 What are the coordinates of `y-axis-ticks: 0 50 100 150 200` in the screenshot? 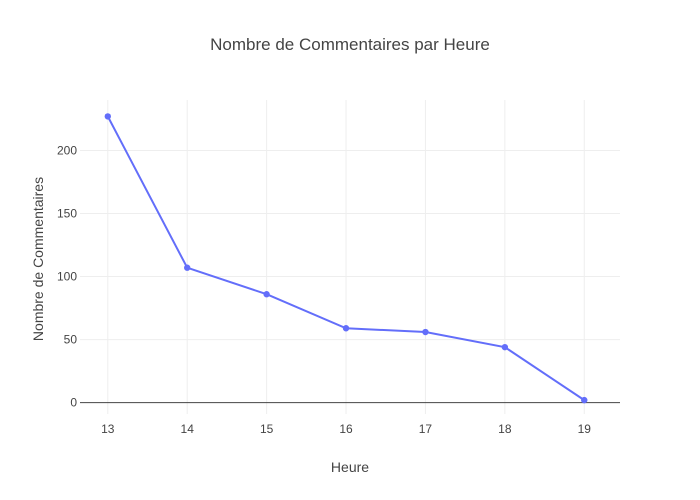 It's located at (67, 276).